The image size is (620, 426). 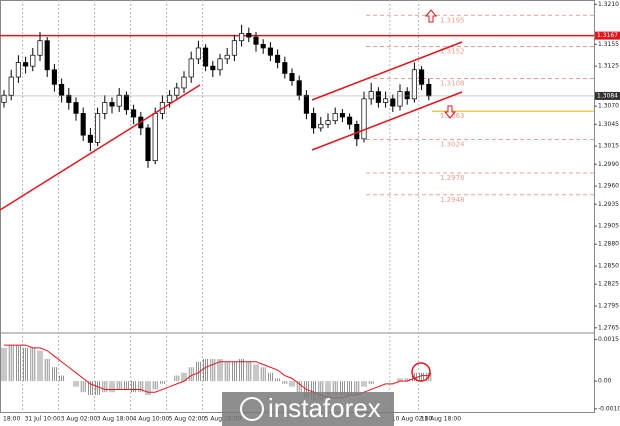 I want to click on y-tick-label: 1.2825, so click(x=608, y=284).